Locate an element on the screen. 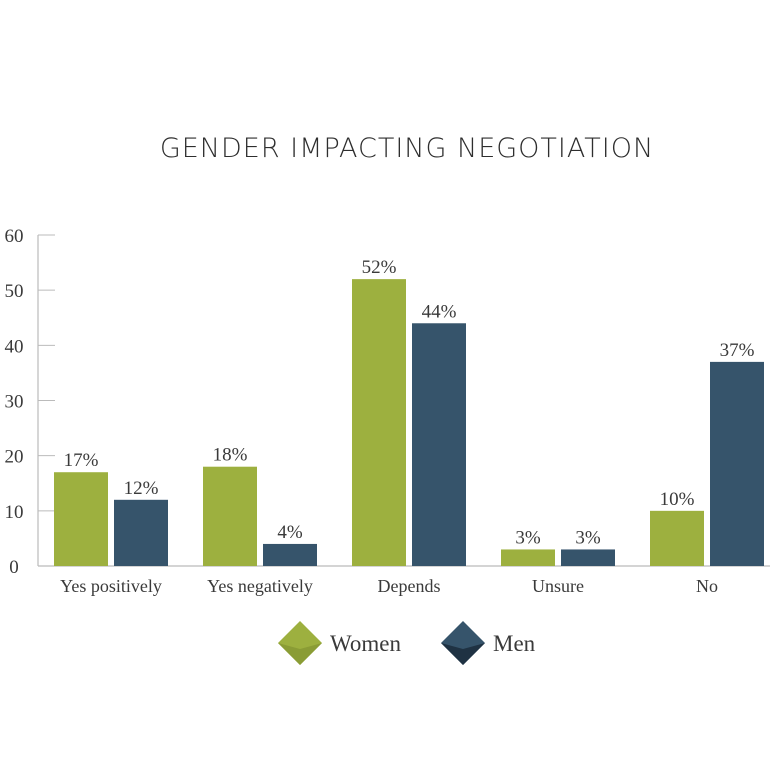  data-label: 44% is located at coordinates (439, 311).